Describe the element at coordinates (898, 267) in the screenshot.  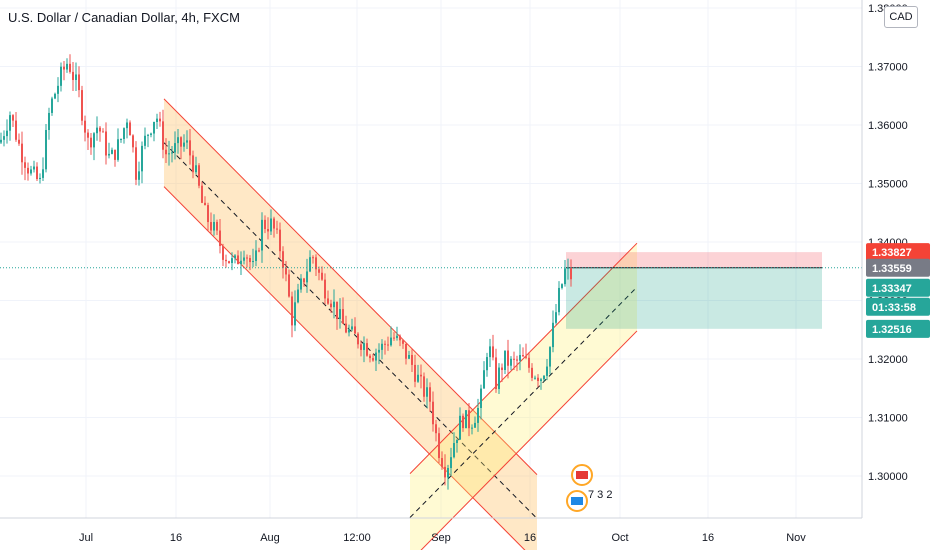
I see `current-price-badge` at that location.